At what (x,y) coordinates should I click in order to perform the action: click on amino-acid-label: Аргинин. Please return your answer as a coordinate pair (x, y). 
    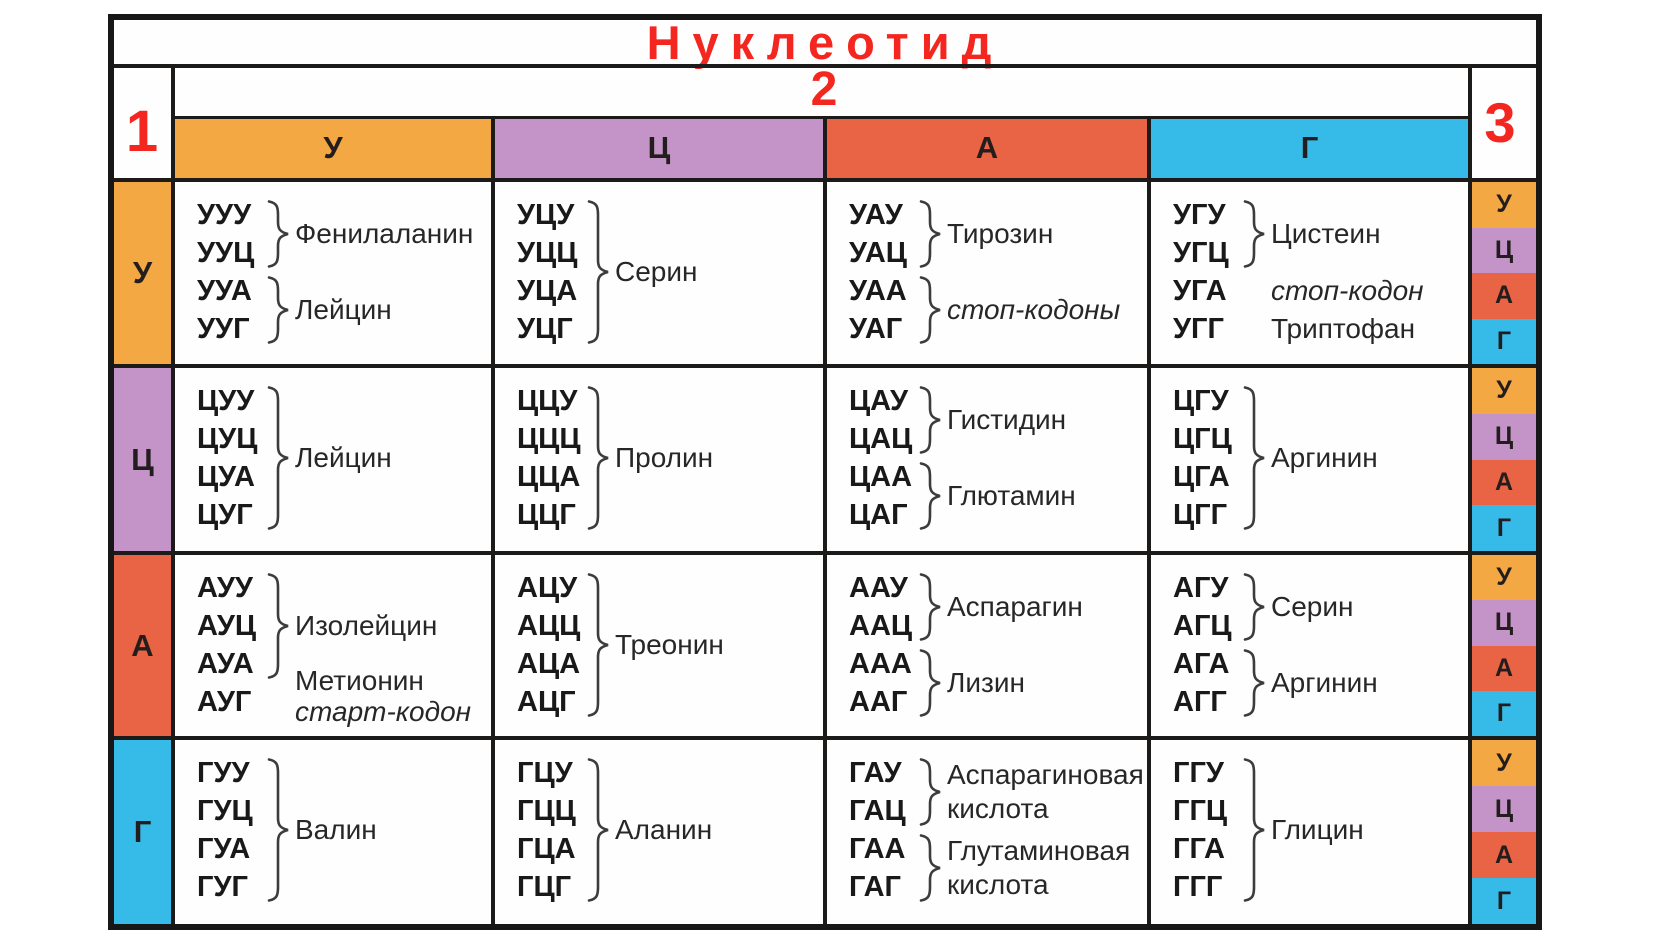
    Looking at the image, I should click on (1324, 457).